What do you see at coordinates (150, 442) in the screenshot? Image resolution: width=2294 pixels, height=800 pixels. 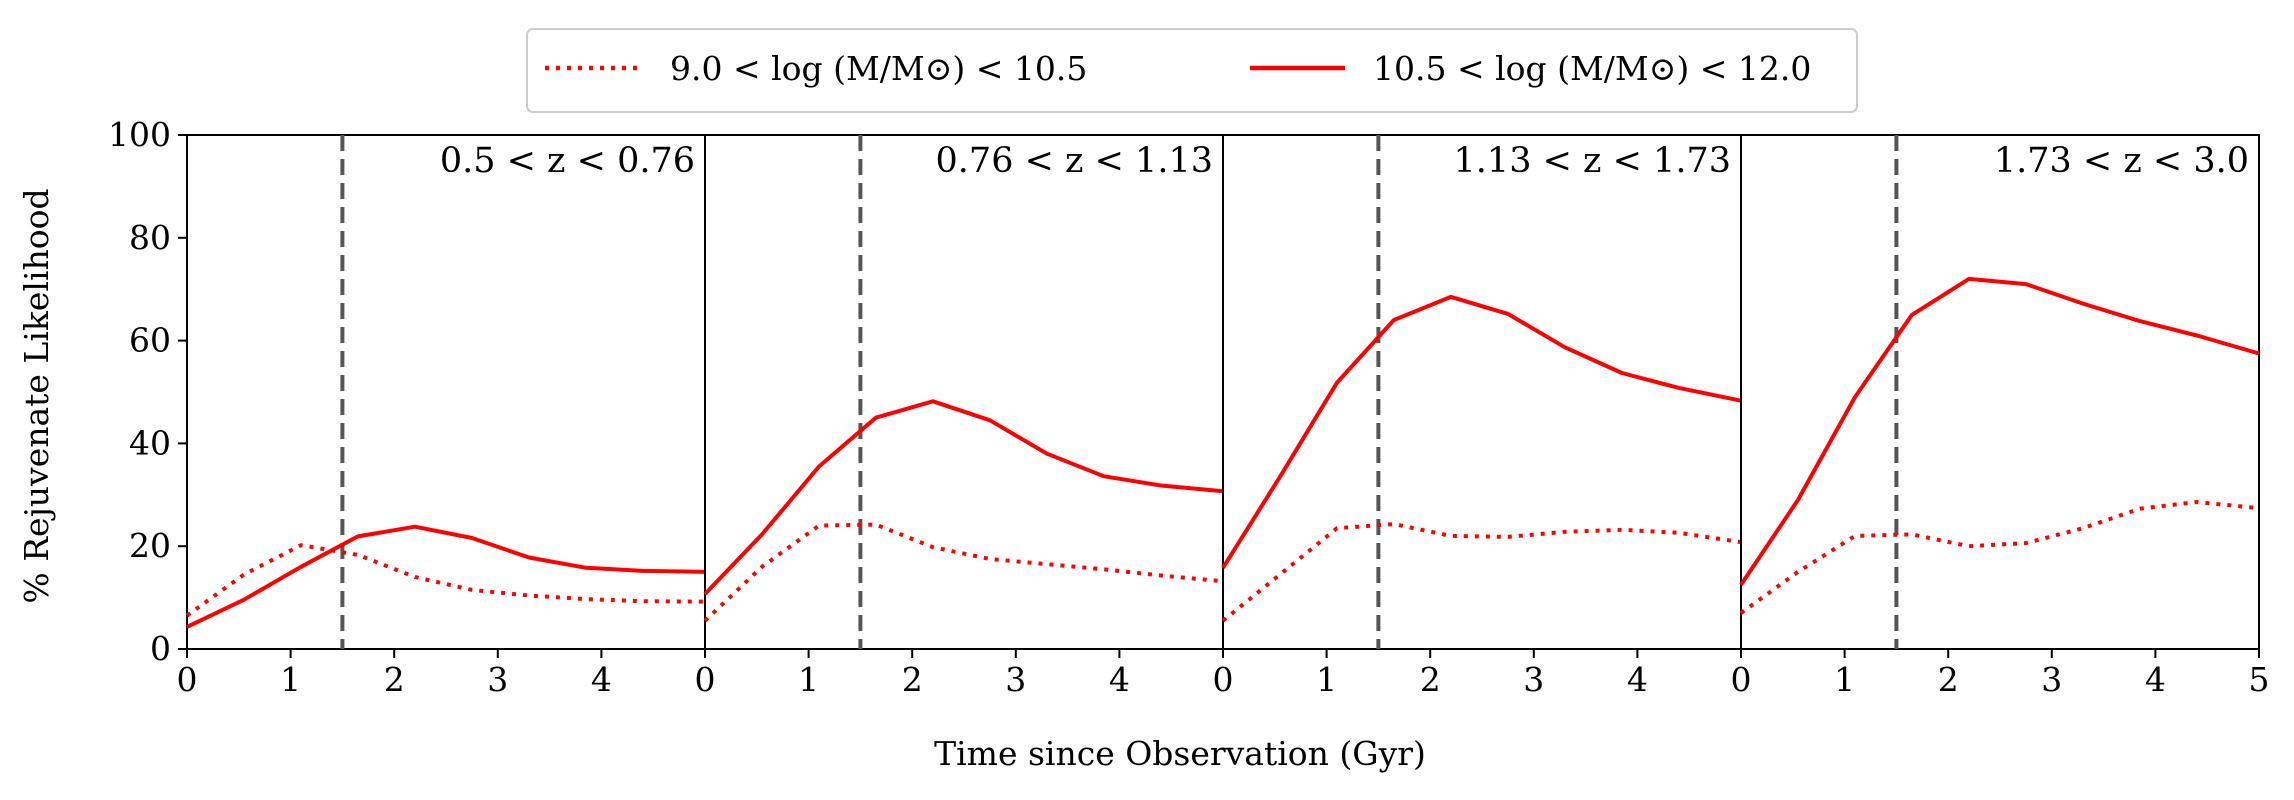 I see `y-tick-label: 40` at bounding box center [150, 442].